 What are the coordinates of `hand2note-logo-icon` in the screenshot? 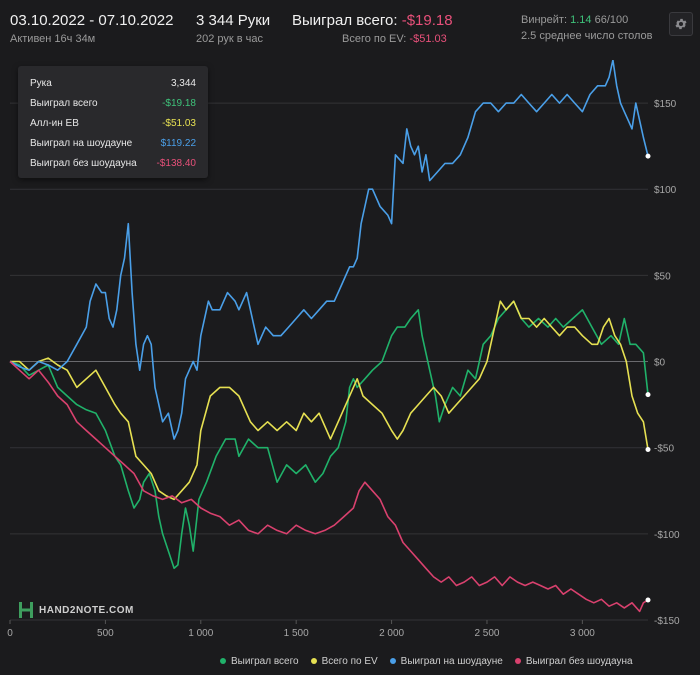 It's located at (26, 610).